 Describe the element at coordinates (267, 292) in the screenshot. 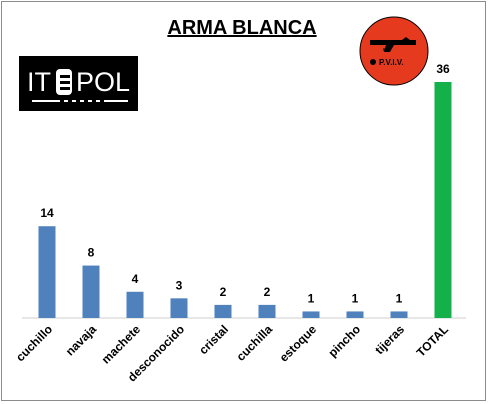

I see `data-label-cuchilla: 2` at that location.